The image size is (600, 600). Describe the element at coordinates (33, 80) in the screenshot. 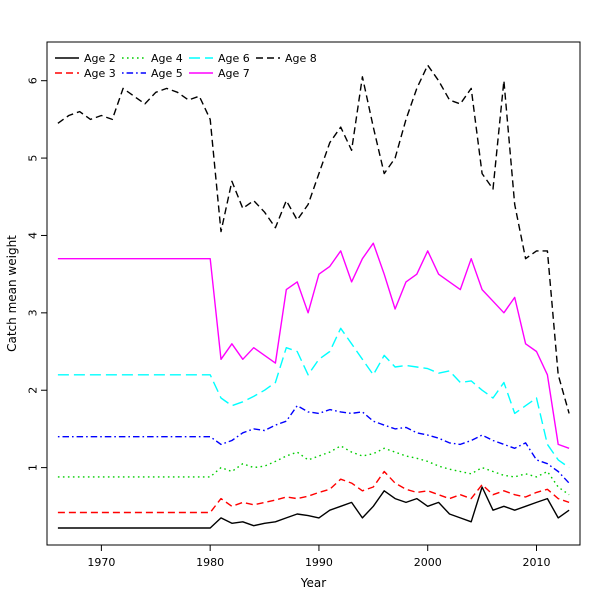

I see `y-tick-label: 6` at that location.